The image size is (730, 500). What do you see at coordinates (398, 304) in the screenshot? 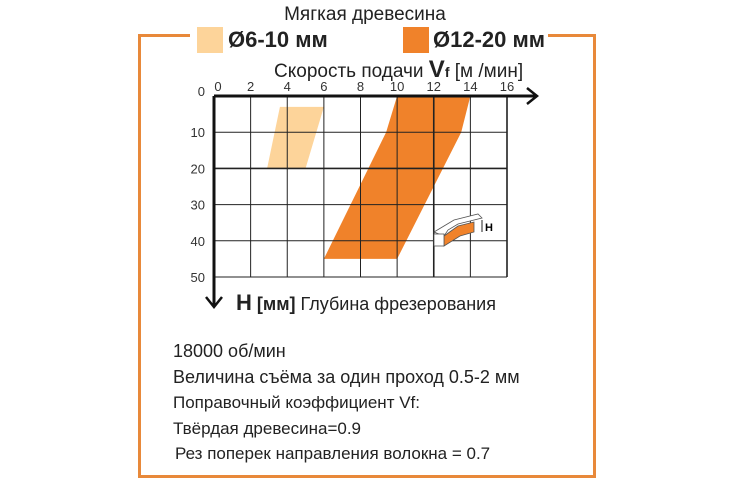
I see `y-label-text: Глубина фрезерования` at bounding box center [398, 304].